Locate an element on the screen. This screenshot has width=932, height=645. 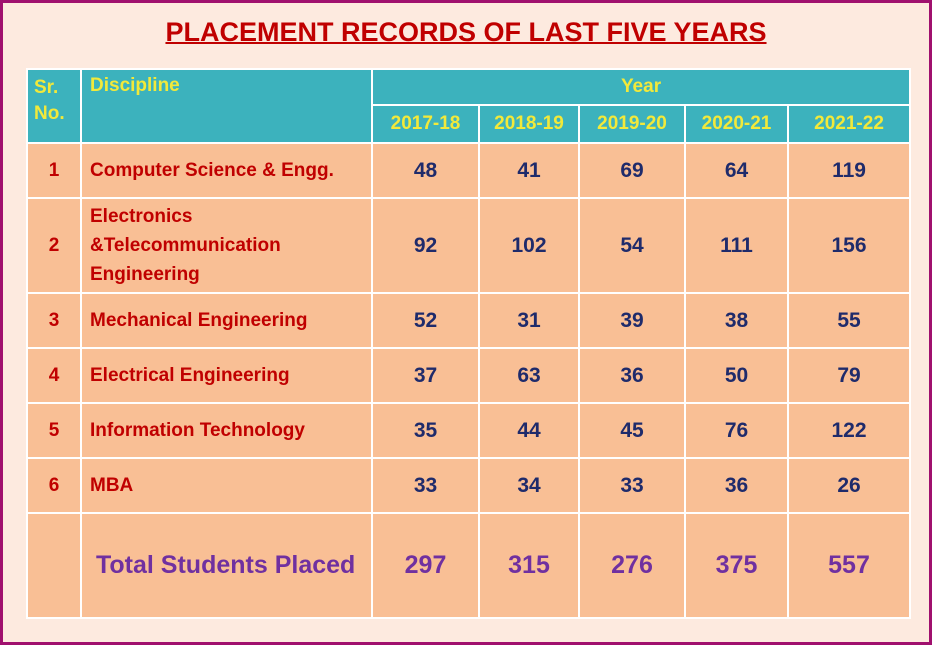
total-count: 375 is located at coordinates (736, 565).